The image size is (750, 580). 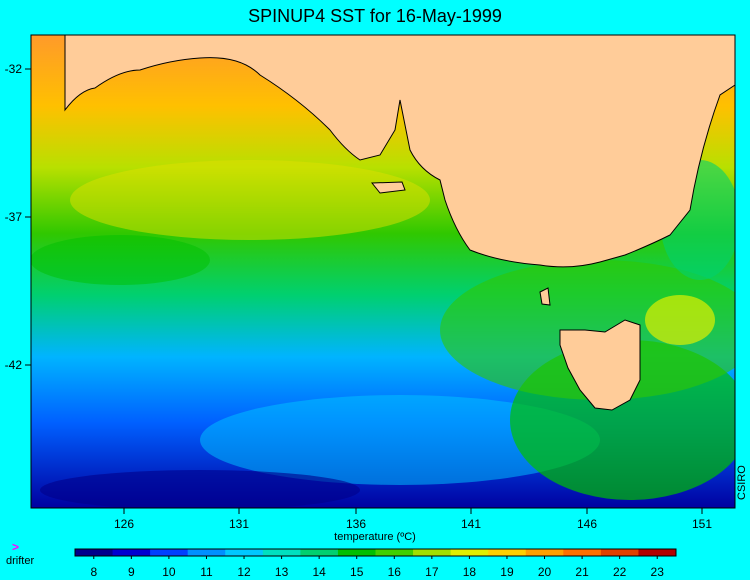 I want to click on credit-label: CSIRO, so click(x=742, y=482).